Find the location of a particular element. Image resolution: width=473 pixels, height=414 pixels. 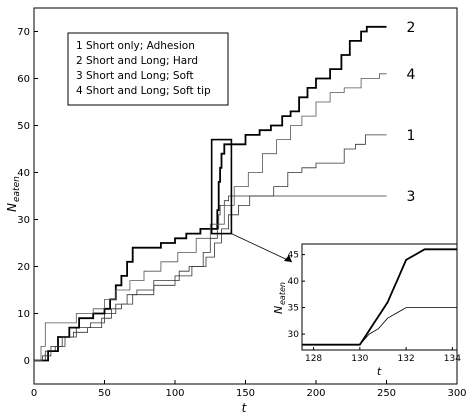

x-axis-ticks: 0 50 100 150 200 250 300 is located at coordinates (249, 389).